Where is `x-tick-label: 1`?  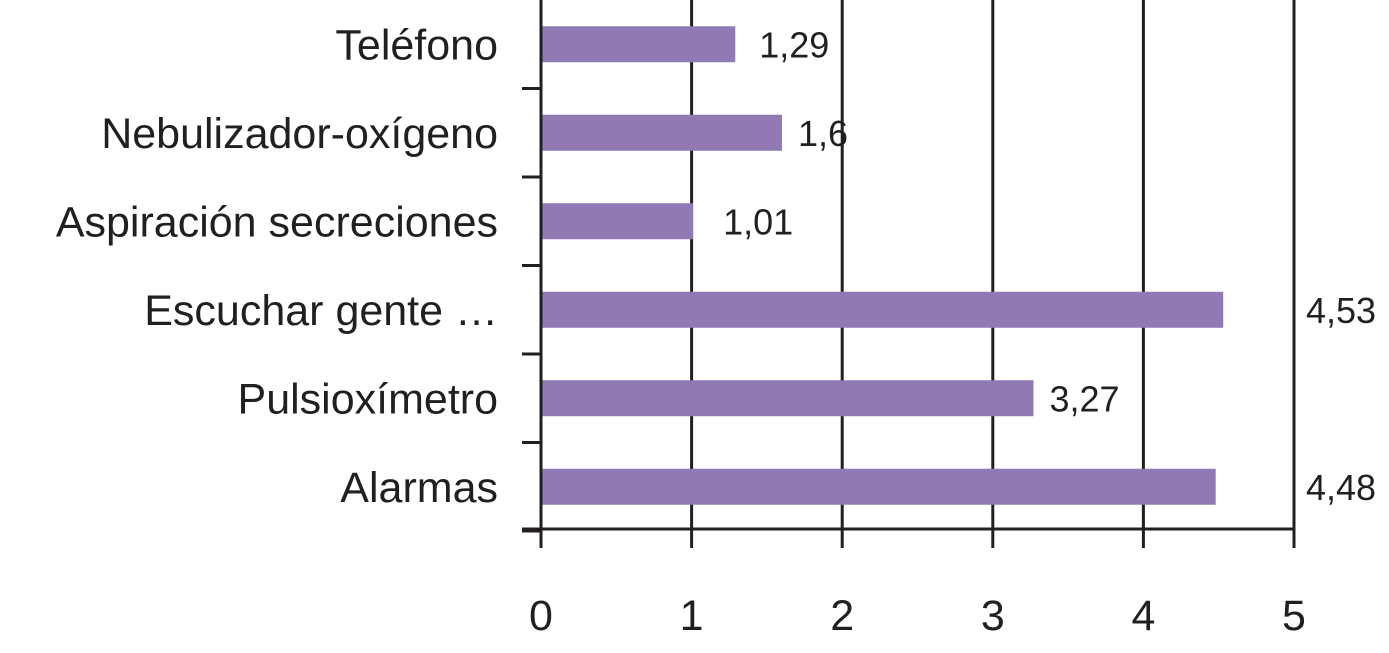
x-tick-label: 1 is located at coordinates (692, 616).